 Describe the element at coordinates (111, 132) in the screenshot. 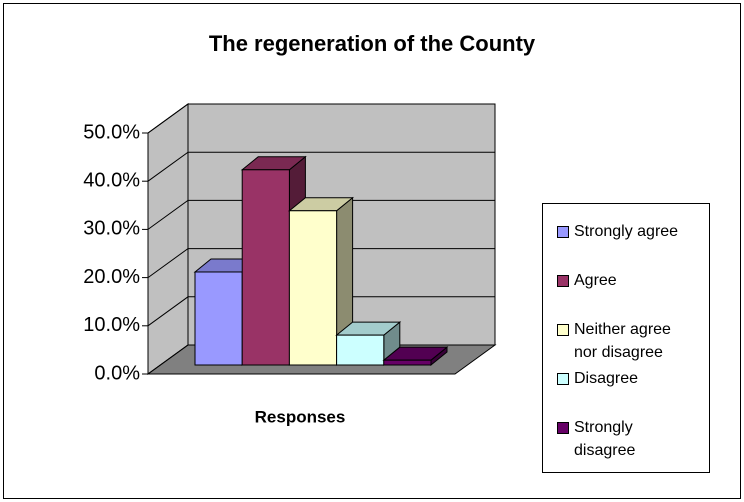

I see `y-tick-label: 50.0%` at that location.